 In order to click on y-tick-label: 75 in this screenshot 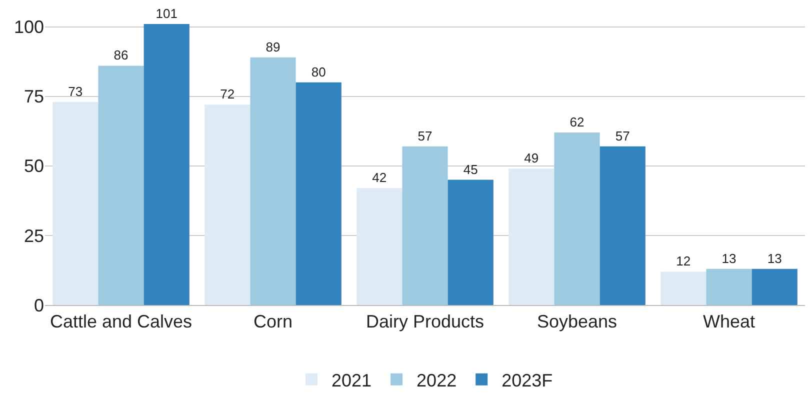, I will do `click(34, 96)`.